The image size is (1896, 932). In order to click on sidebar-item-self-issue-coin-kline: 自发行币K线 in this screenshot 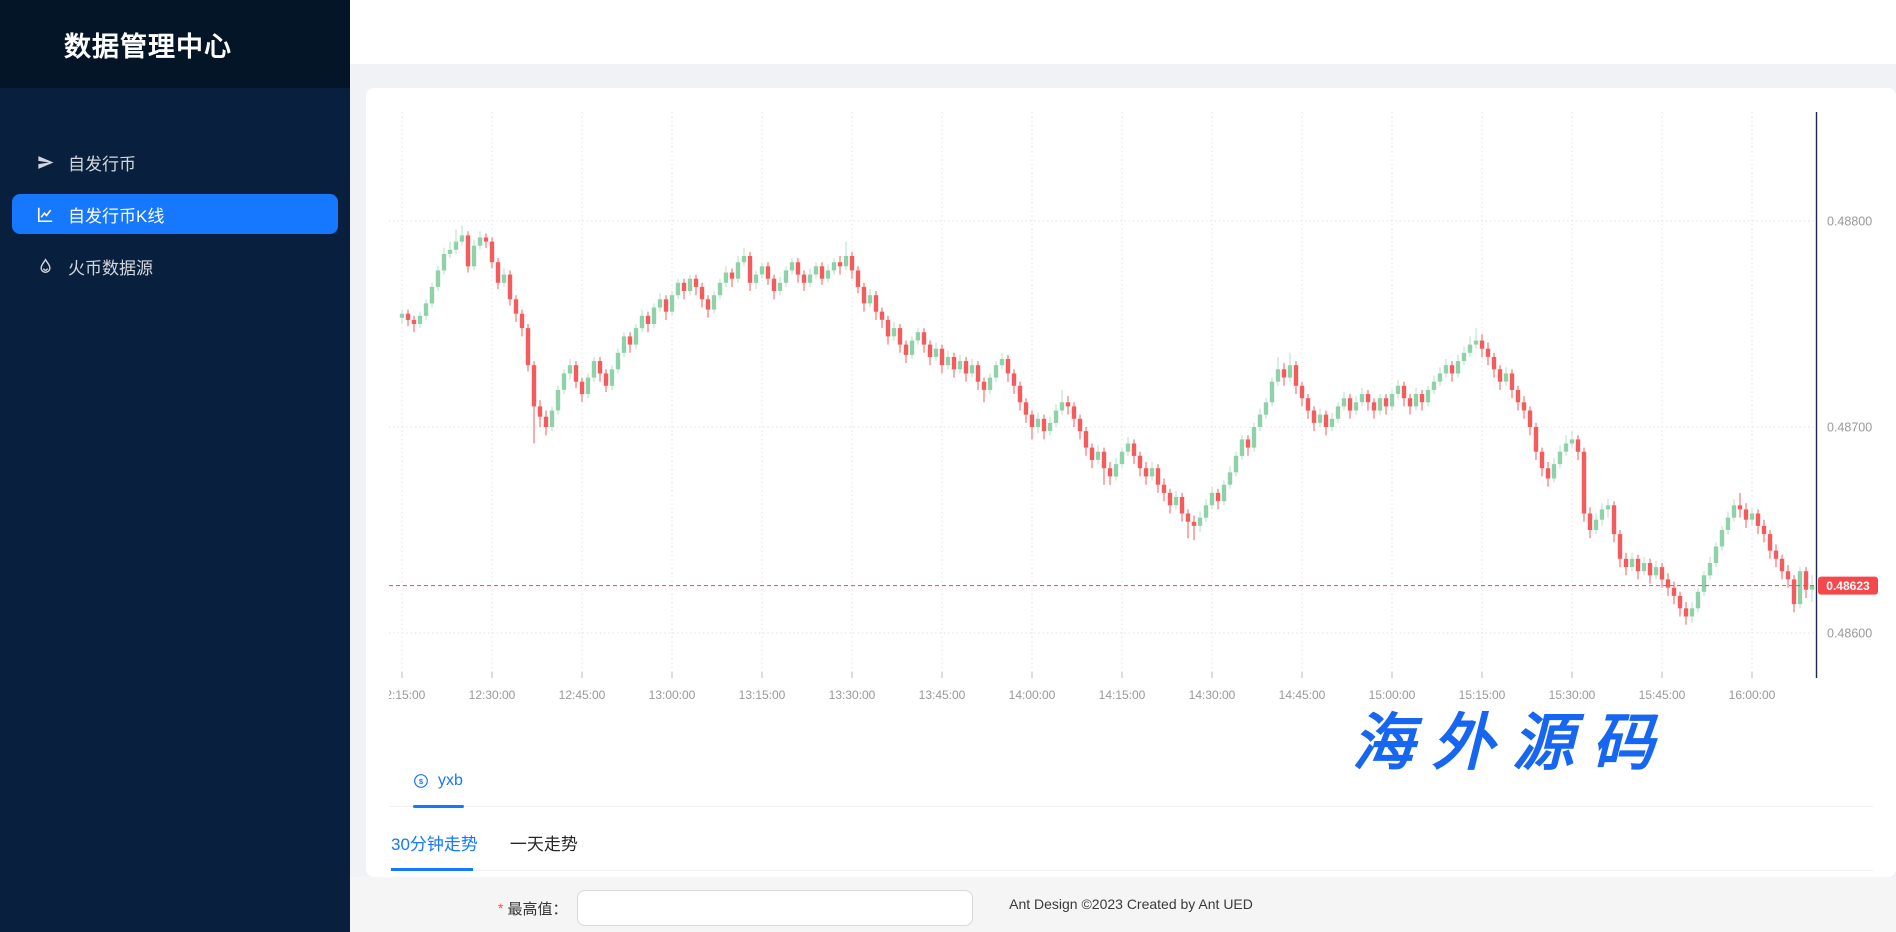, I will do `click(175, 214)`.